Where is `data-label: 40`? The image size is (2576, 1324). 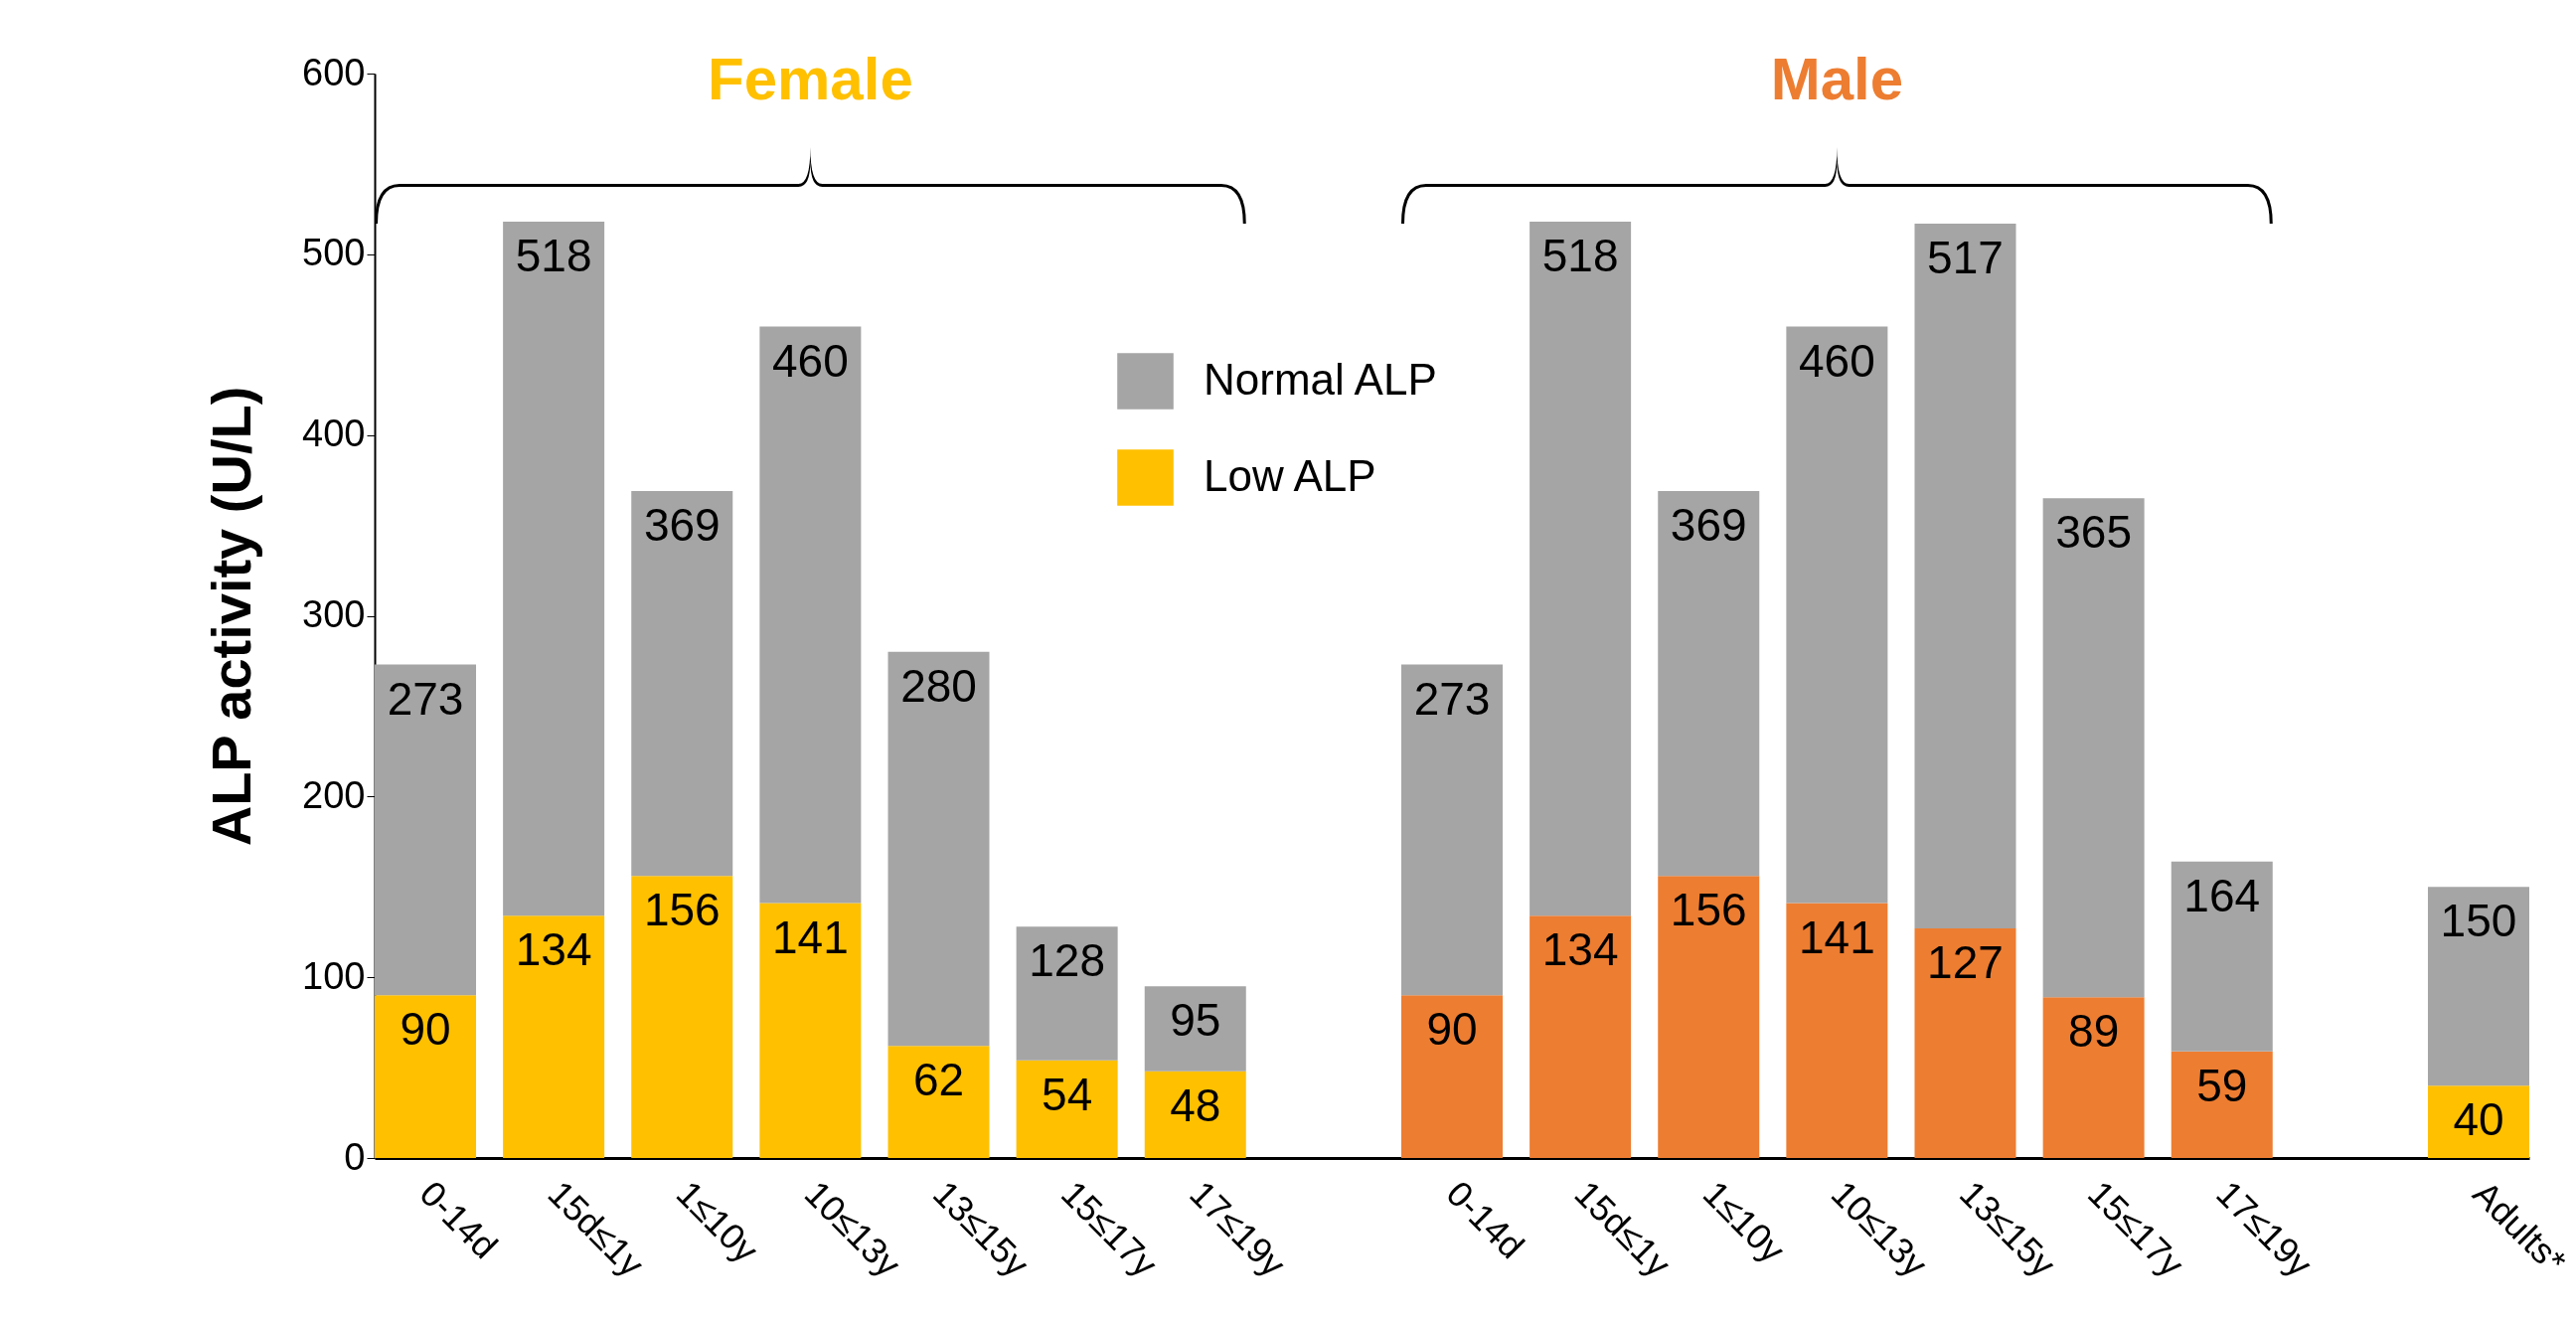
data-label: 40 is located at coordinates (2478, 1119).